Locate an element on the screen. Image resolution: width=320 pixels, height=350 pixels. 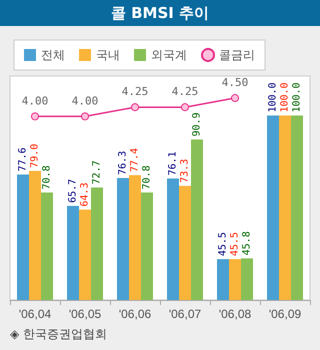
legend-label: 국내 is located at coordinates (108, 55).